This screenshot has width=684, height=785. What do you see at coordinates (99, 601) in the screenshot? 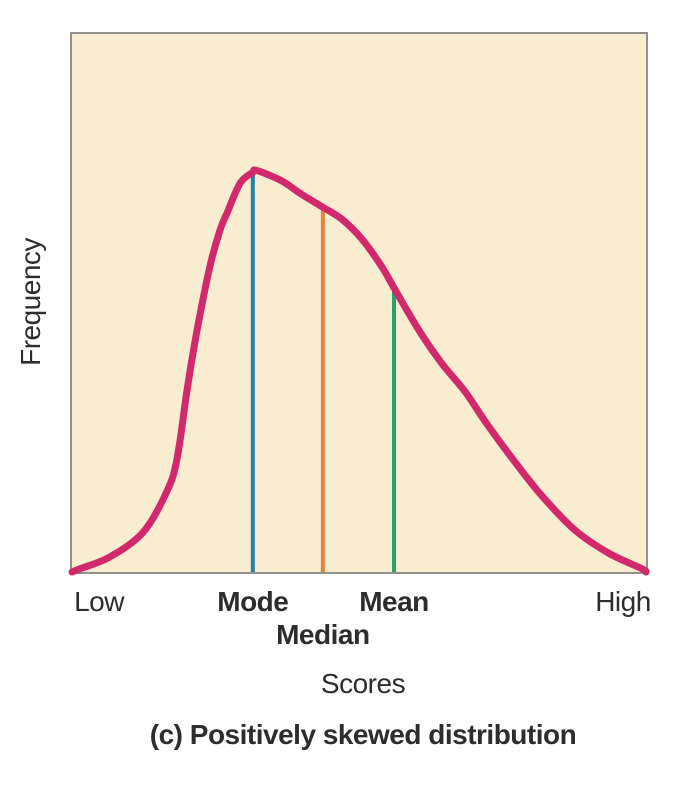
I see `low-label: Low` at bounding box center [99, 601].